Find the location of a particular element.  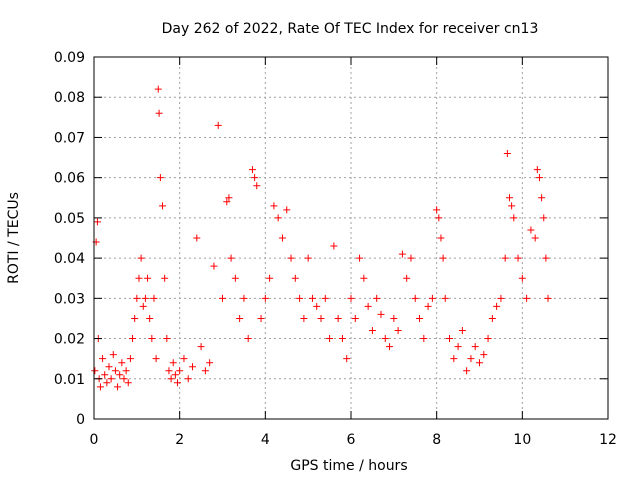

x-tick-label: 2 is located at coordinates (179, 440).